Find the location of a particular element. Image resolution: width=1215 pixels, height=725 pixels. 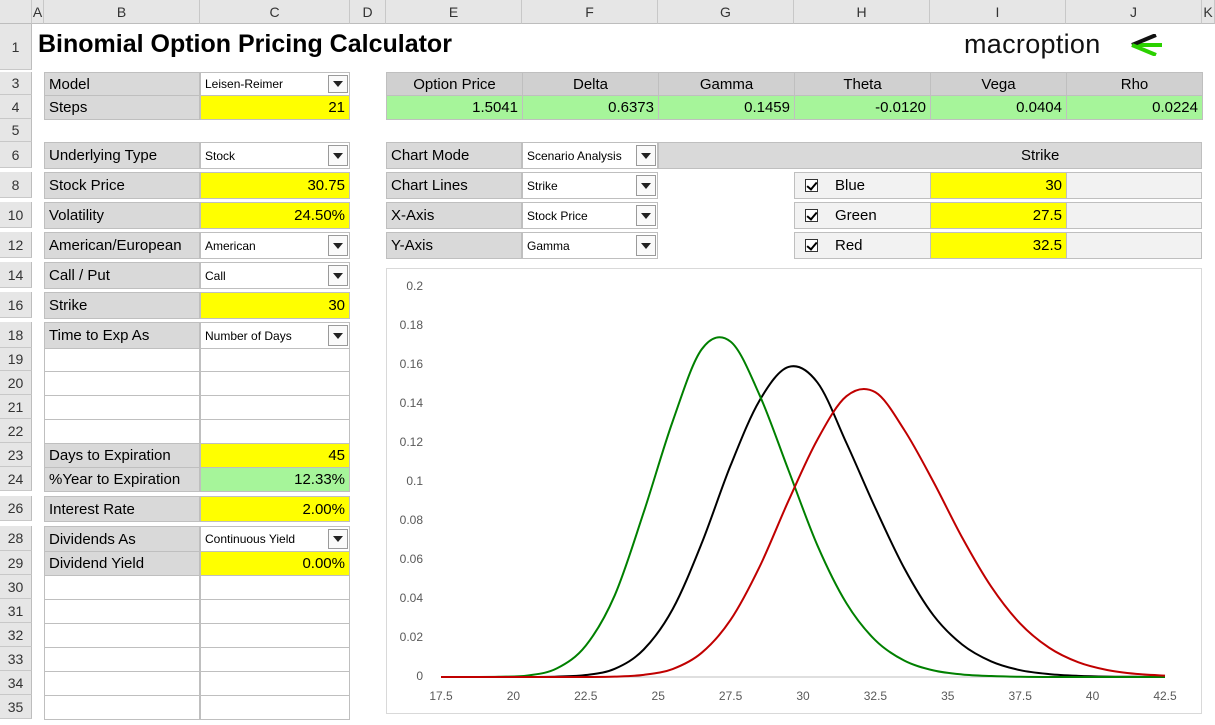

input-label: Model is located at coordinates (122, 84).